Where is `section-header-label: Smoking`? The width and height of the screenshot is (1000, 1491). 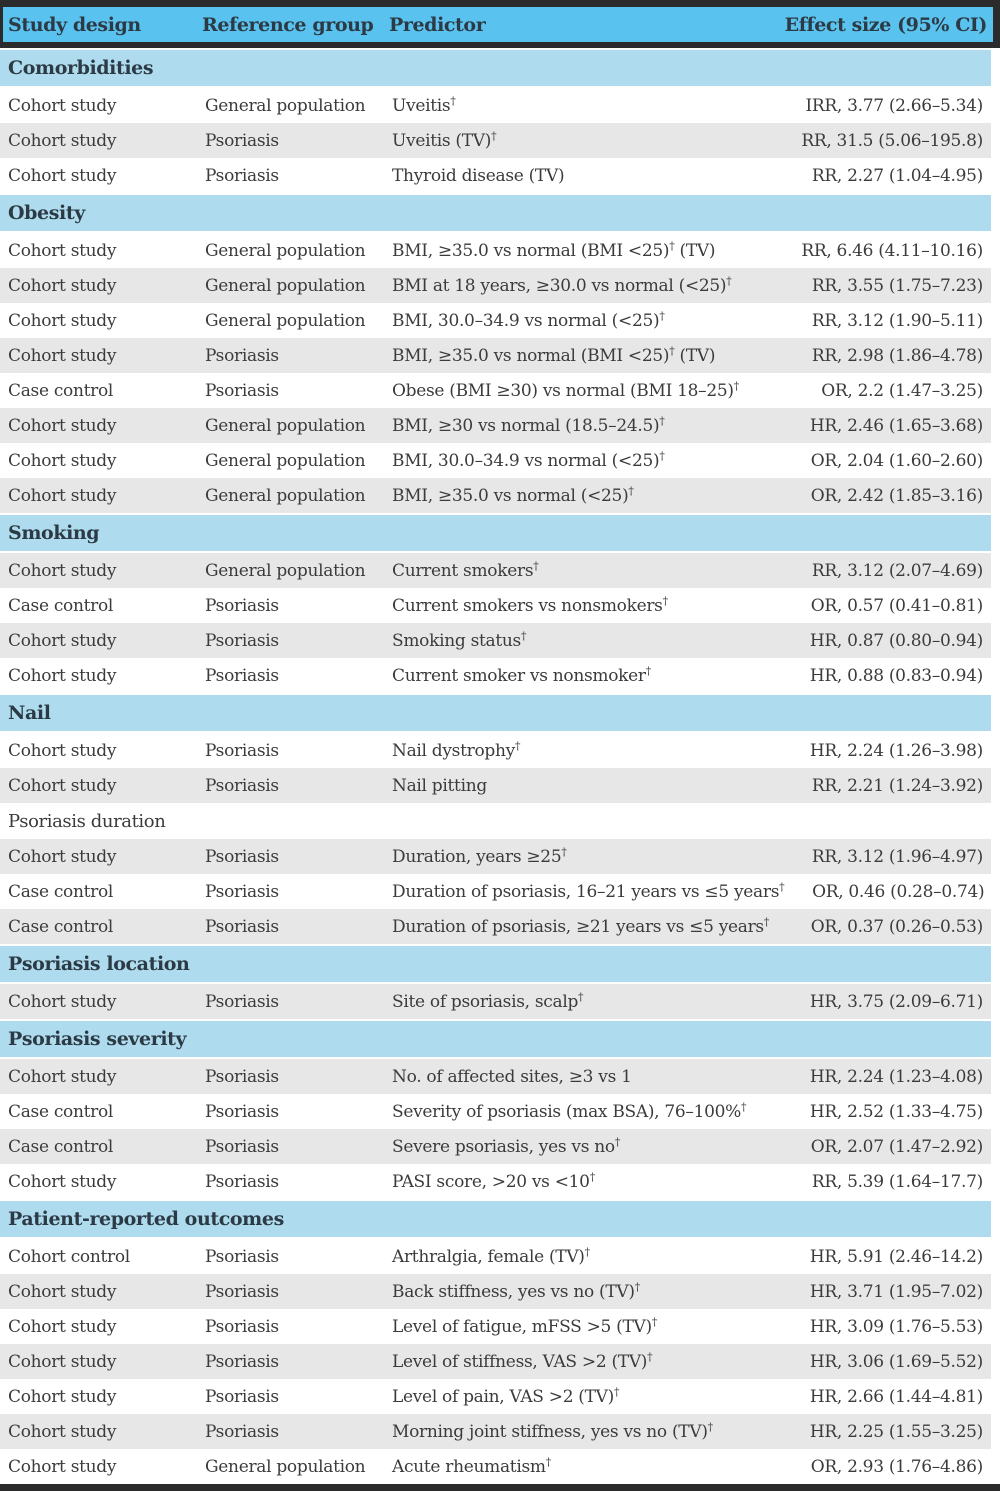
section-header-label: Smoking is located at coordinates (54, 533).